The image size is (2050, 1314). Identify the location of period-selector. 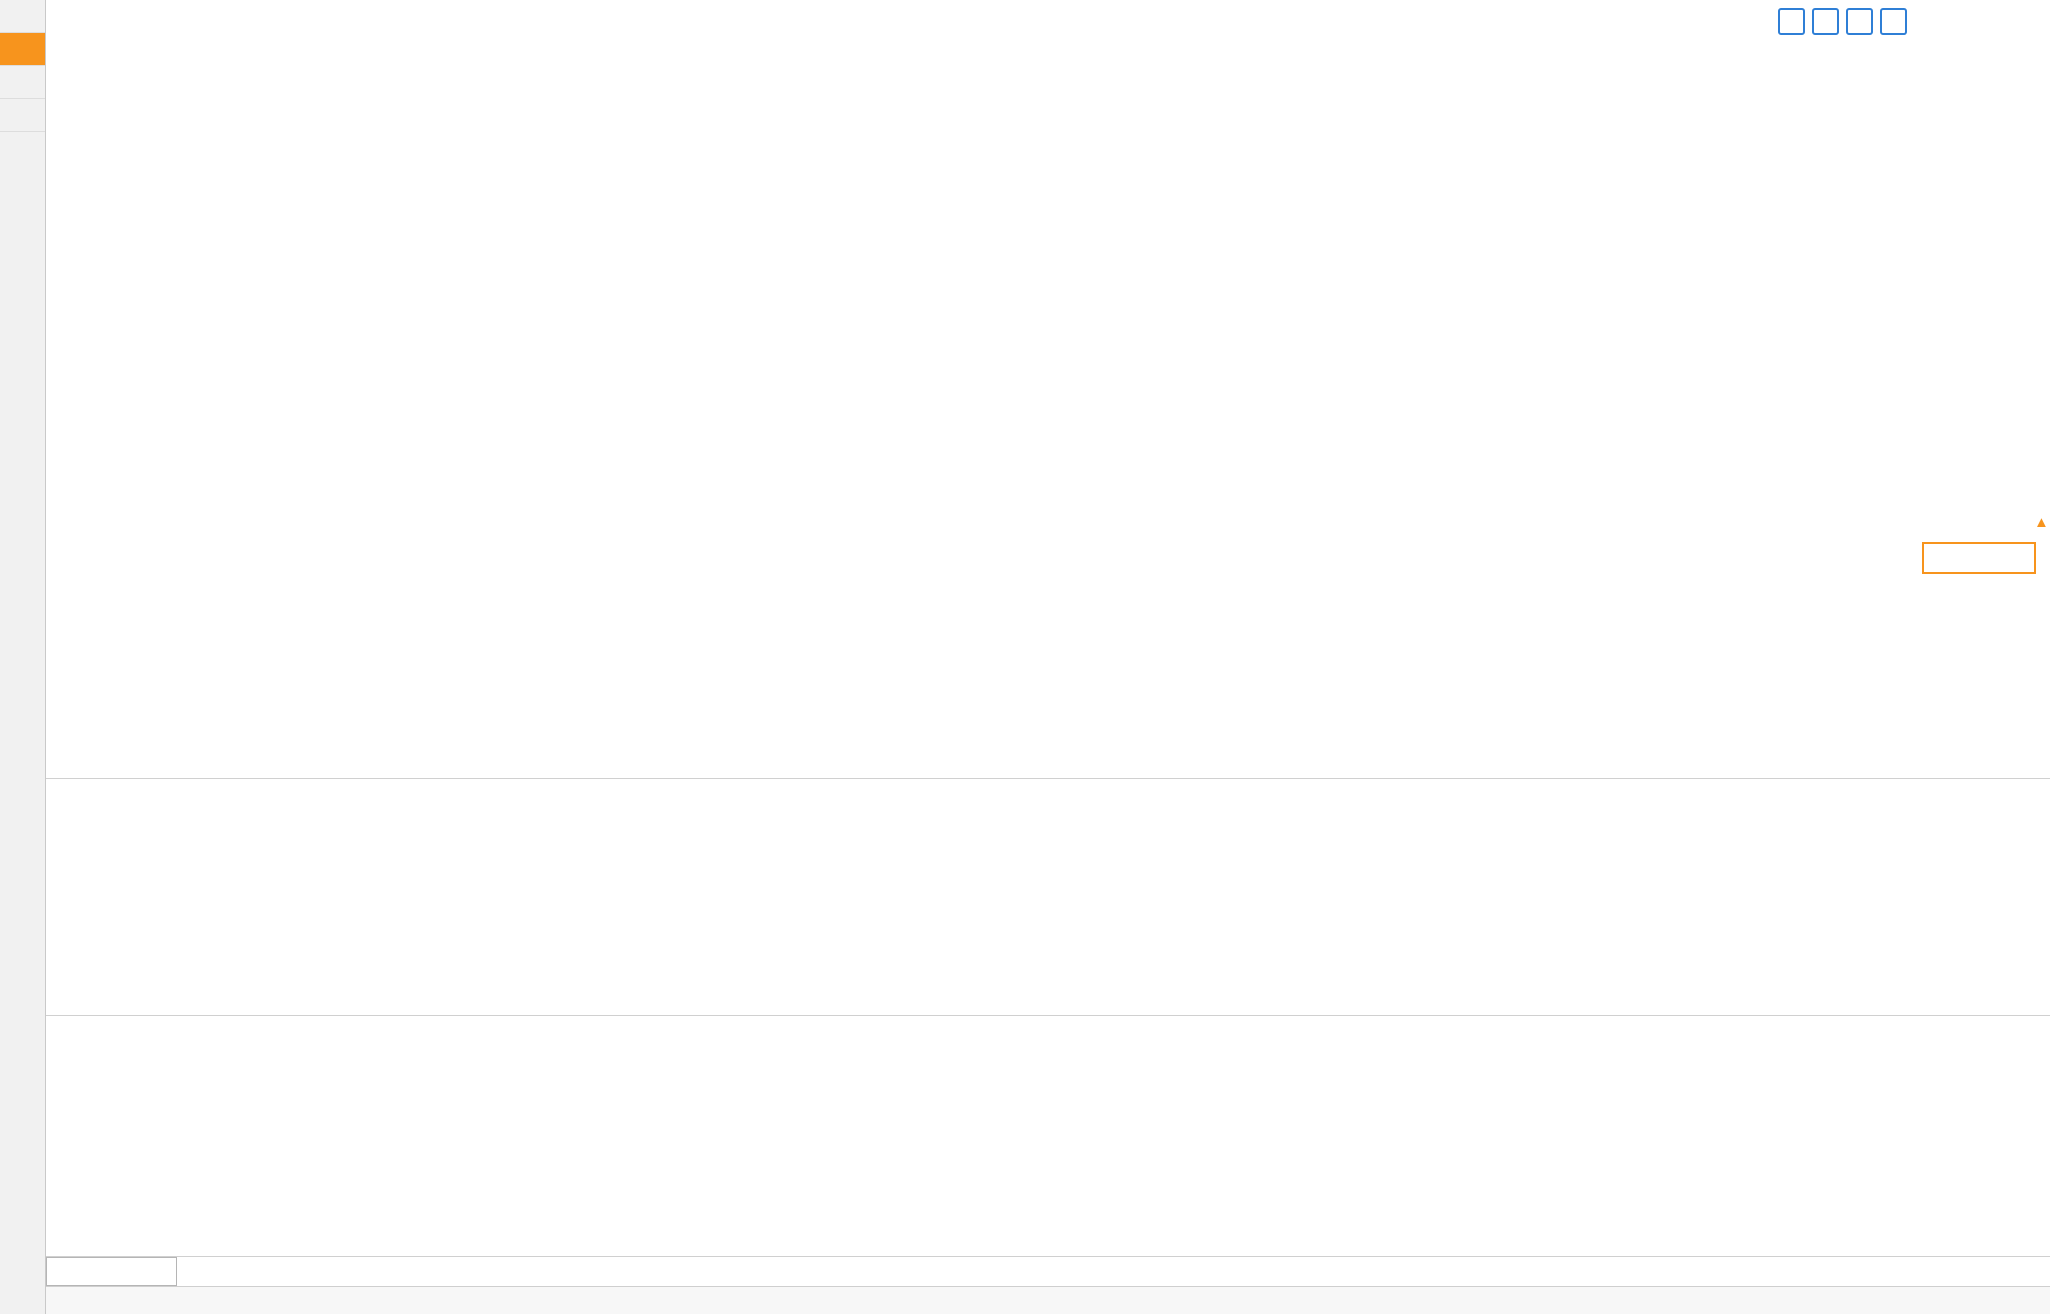
(111, 1271).